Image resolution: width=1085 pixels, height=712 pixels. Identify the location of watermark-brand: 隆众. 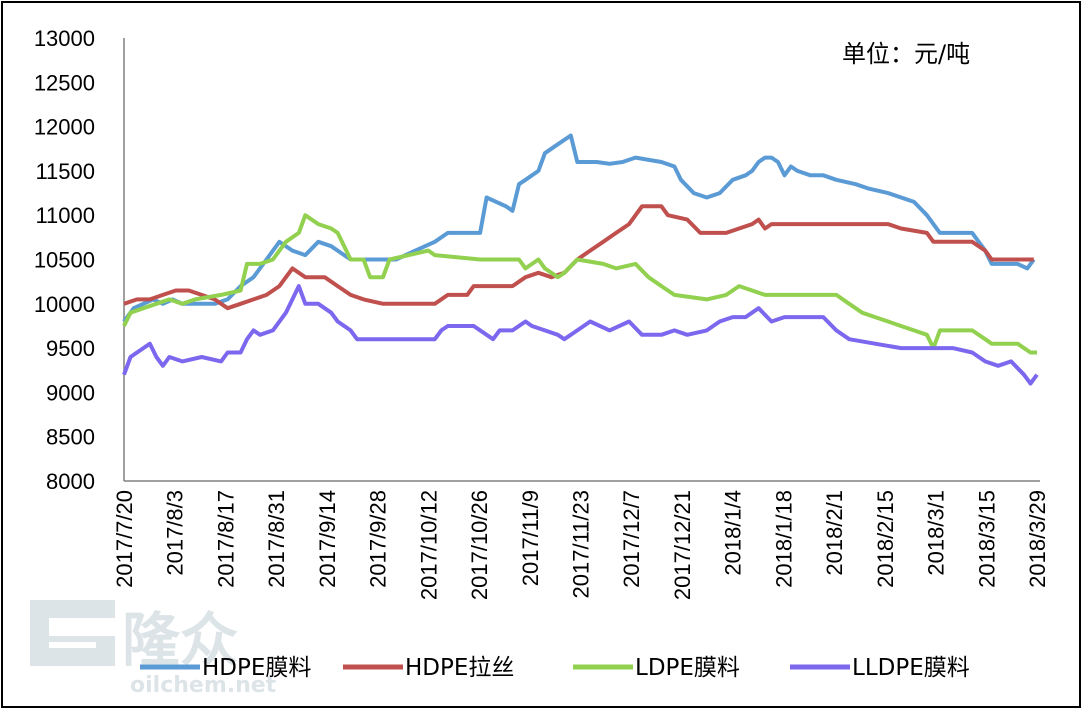
(180, 640).